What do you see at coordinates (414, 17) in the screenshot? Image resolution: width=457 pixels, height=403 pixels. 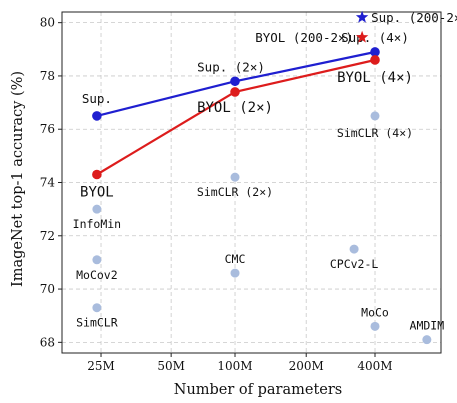 I see `star-label: Sup. (200-2×)` at bounding box center [414, 17].